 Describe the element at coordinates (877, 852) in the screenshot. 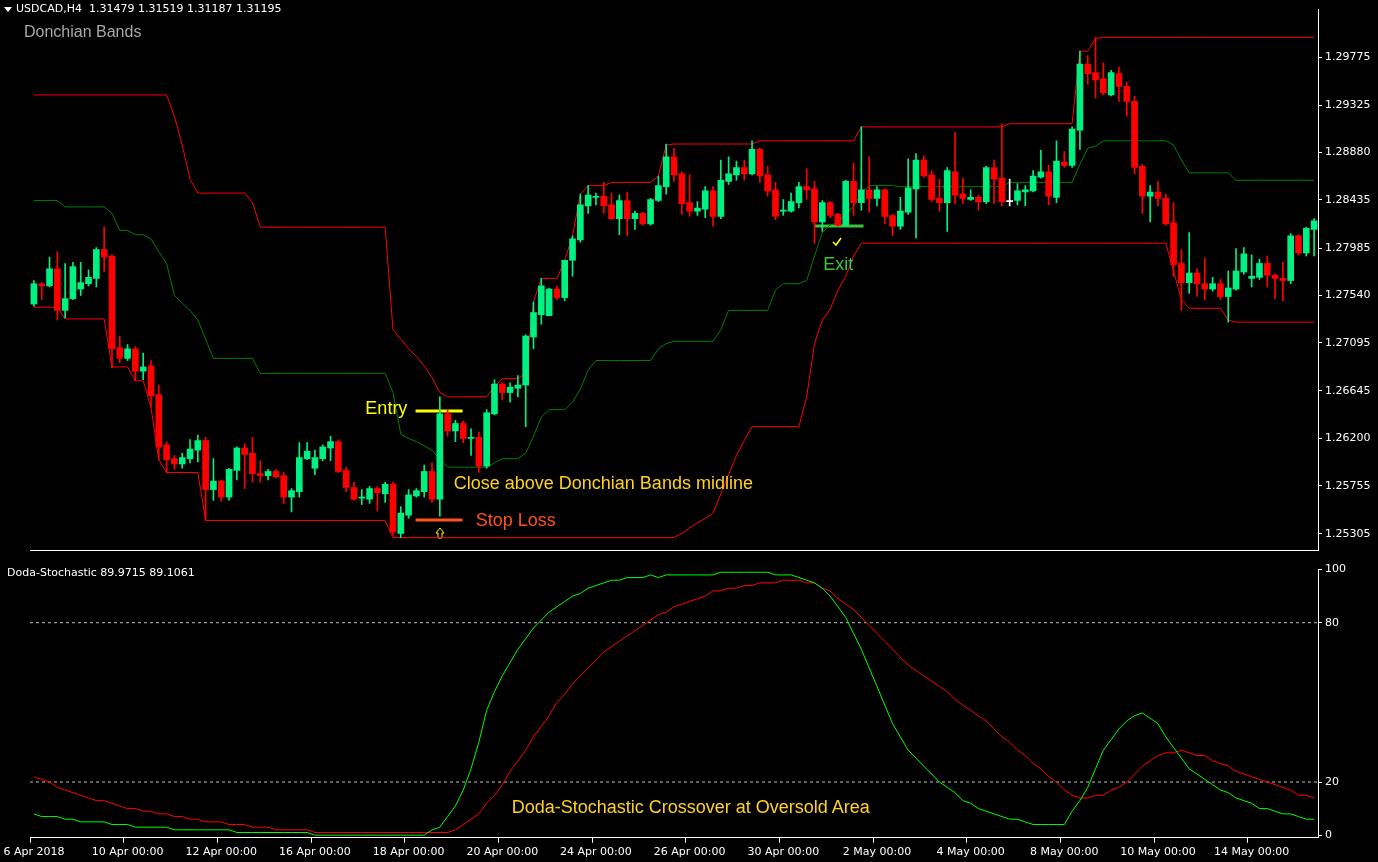

I see `x-tick-label: 2 May 00:00` at that location.